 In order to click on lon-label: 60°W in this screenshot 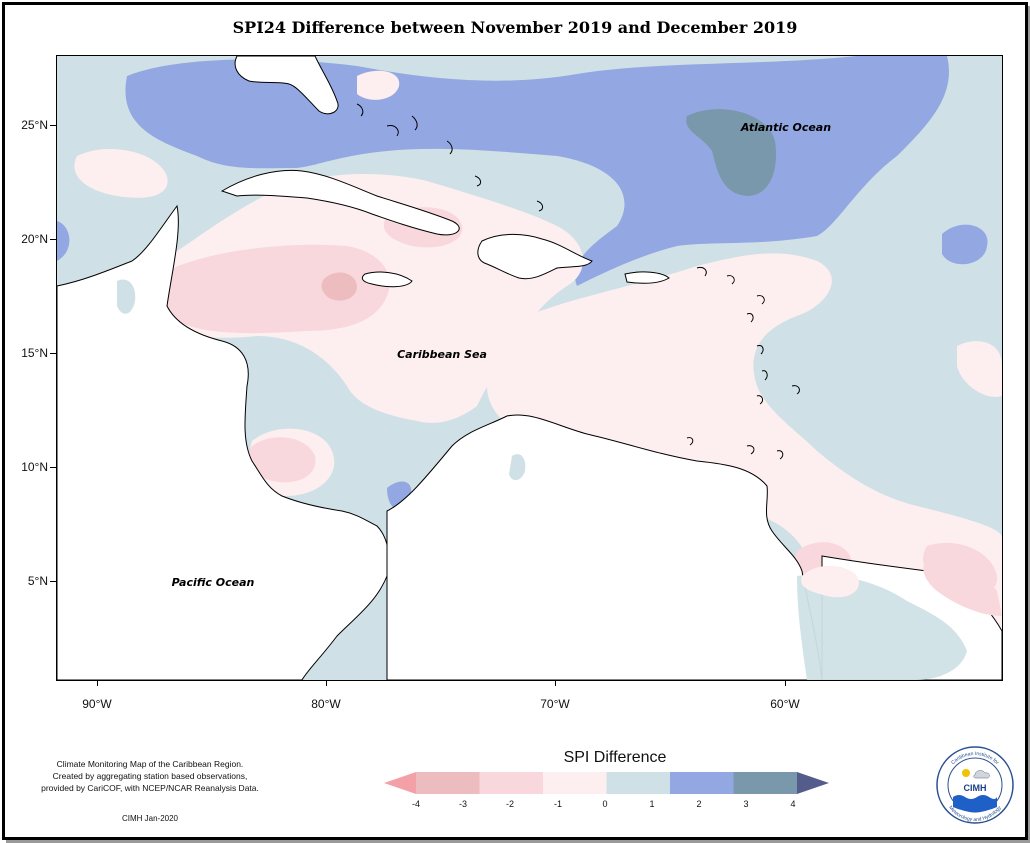, I will do `click(785, 704)`.